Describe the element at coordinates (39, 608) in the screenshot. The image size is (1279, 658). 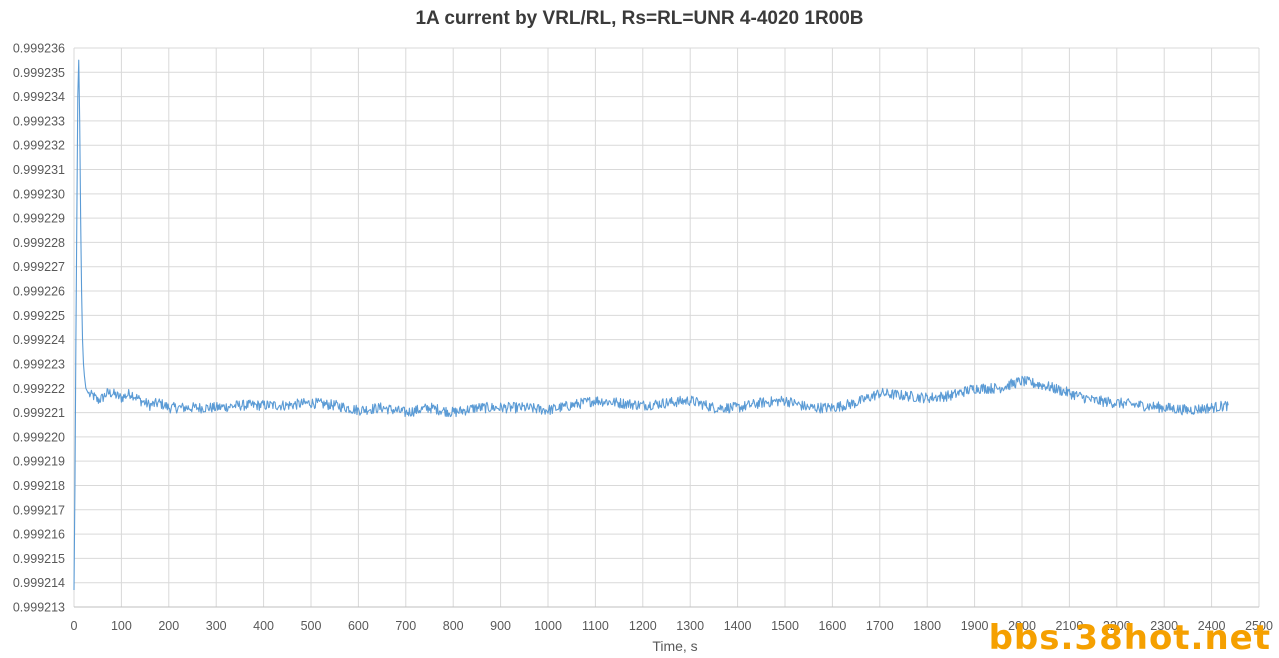
I see `y-tick-label: 0.999213` at that location.